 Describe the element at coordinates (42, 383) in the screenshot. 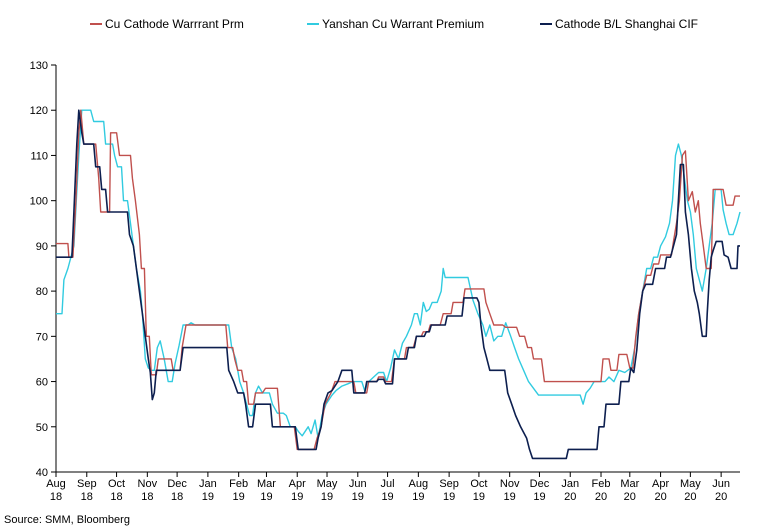

I see `y-tick-label: 60` at that location.